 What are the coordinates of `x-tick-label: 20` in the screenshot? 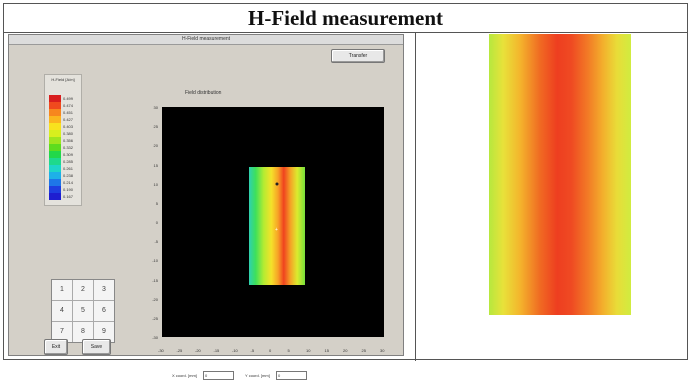 It's located at (345, 350).